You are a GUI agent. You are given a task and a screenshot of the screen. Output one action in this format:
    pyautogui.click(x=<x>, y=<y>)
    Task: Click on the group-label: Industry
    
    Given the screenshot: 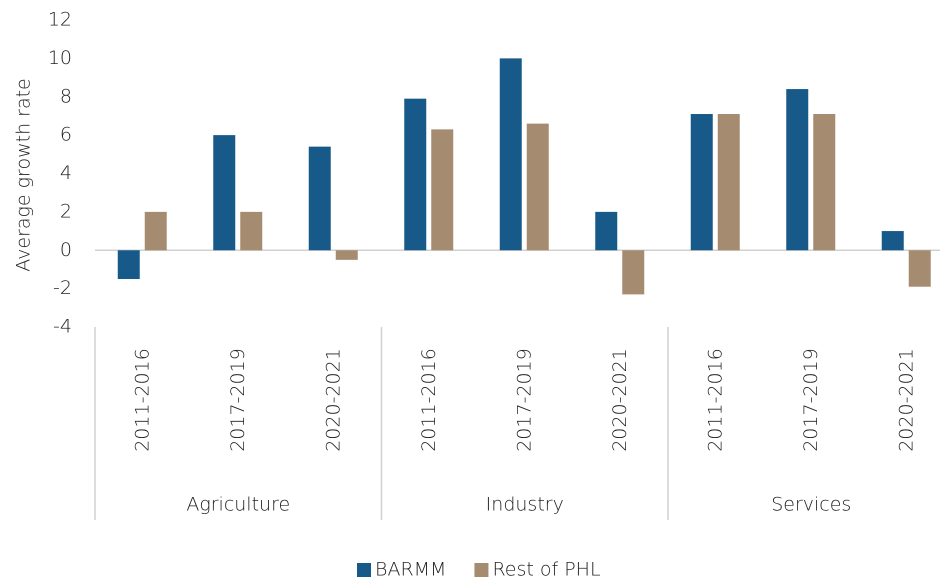 What is the action you would take?
    pyautogui.click(x=525, y=505)
    